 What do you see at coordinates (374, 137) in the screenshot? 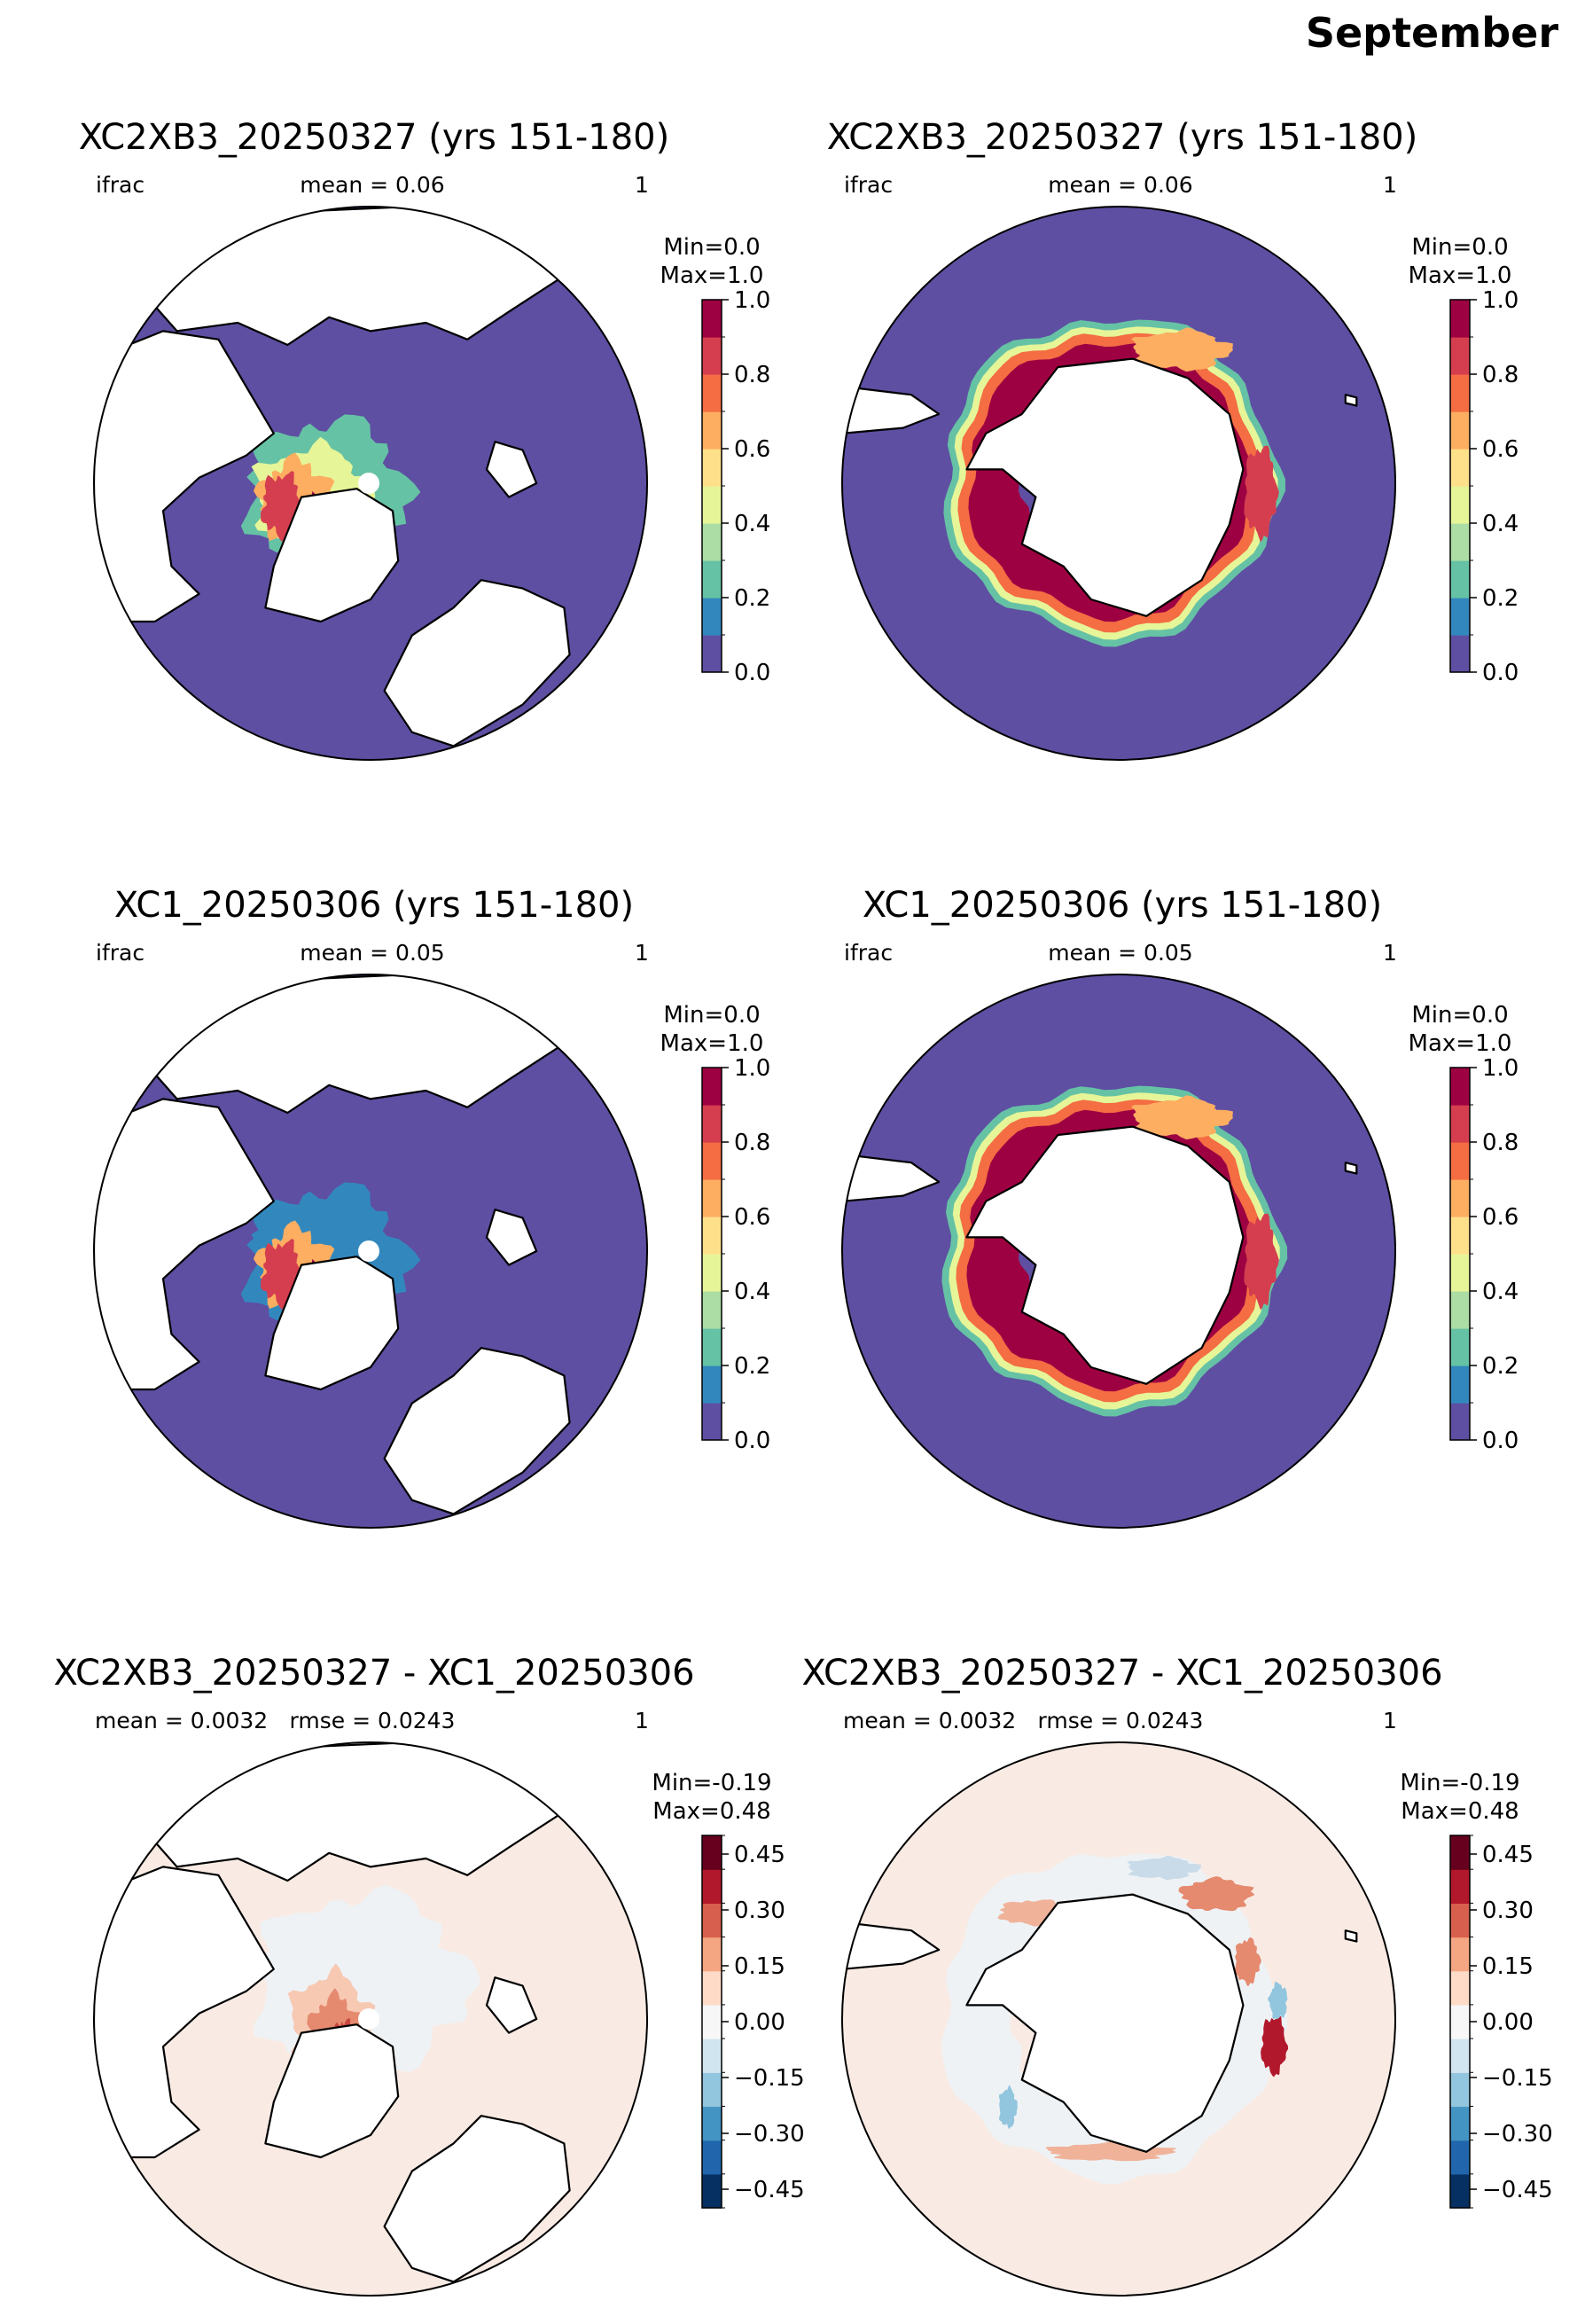
I see `panel-title: XC2XB3_20250327 (yrs 151-180)` at bounding box center [374, 137].